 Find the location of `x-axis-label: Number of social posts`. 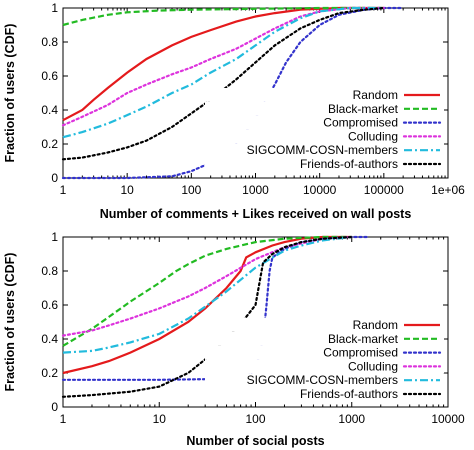

x-axis-label: Number of social posts is located at coordinates (255, 441).